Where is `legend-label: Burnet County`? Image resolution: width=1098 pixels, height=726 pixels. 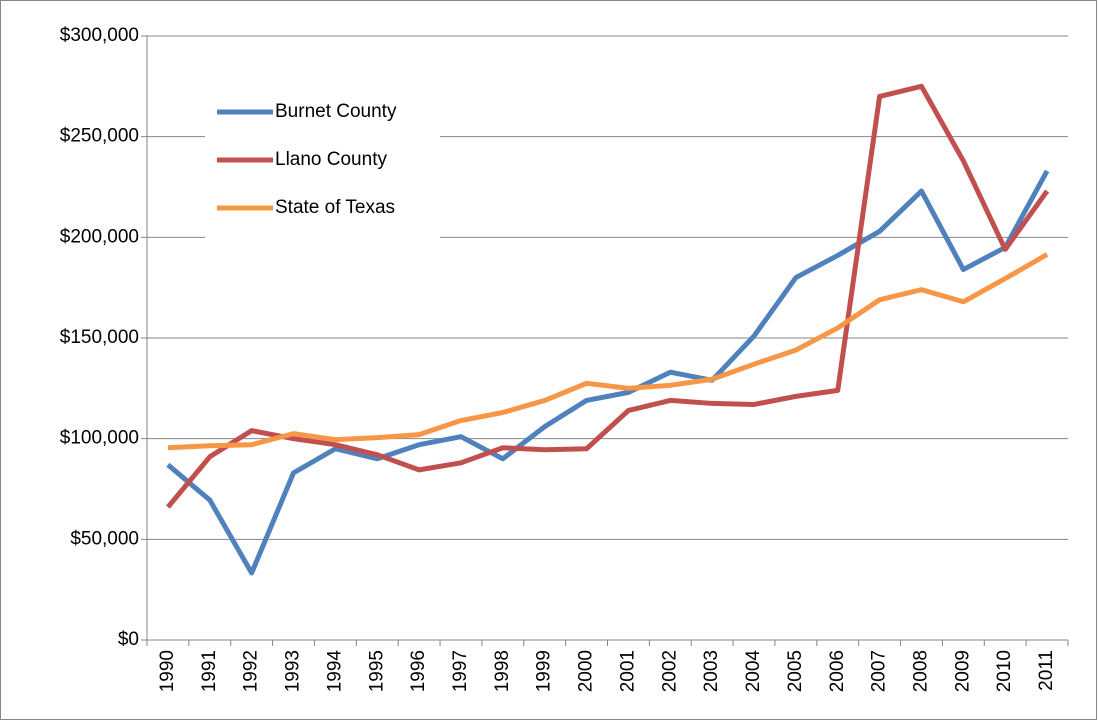
legend-label: Burnet County is located at coordinates (336, 111).